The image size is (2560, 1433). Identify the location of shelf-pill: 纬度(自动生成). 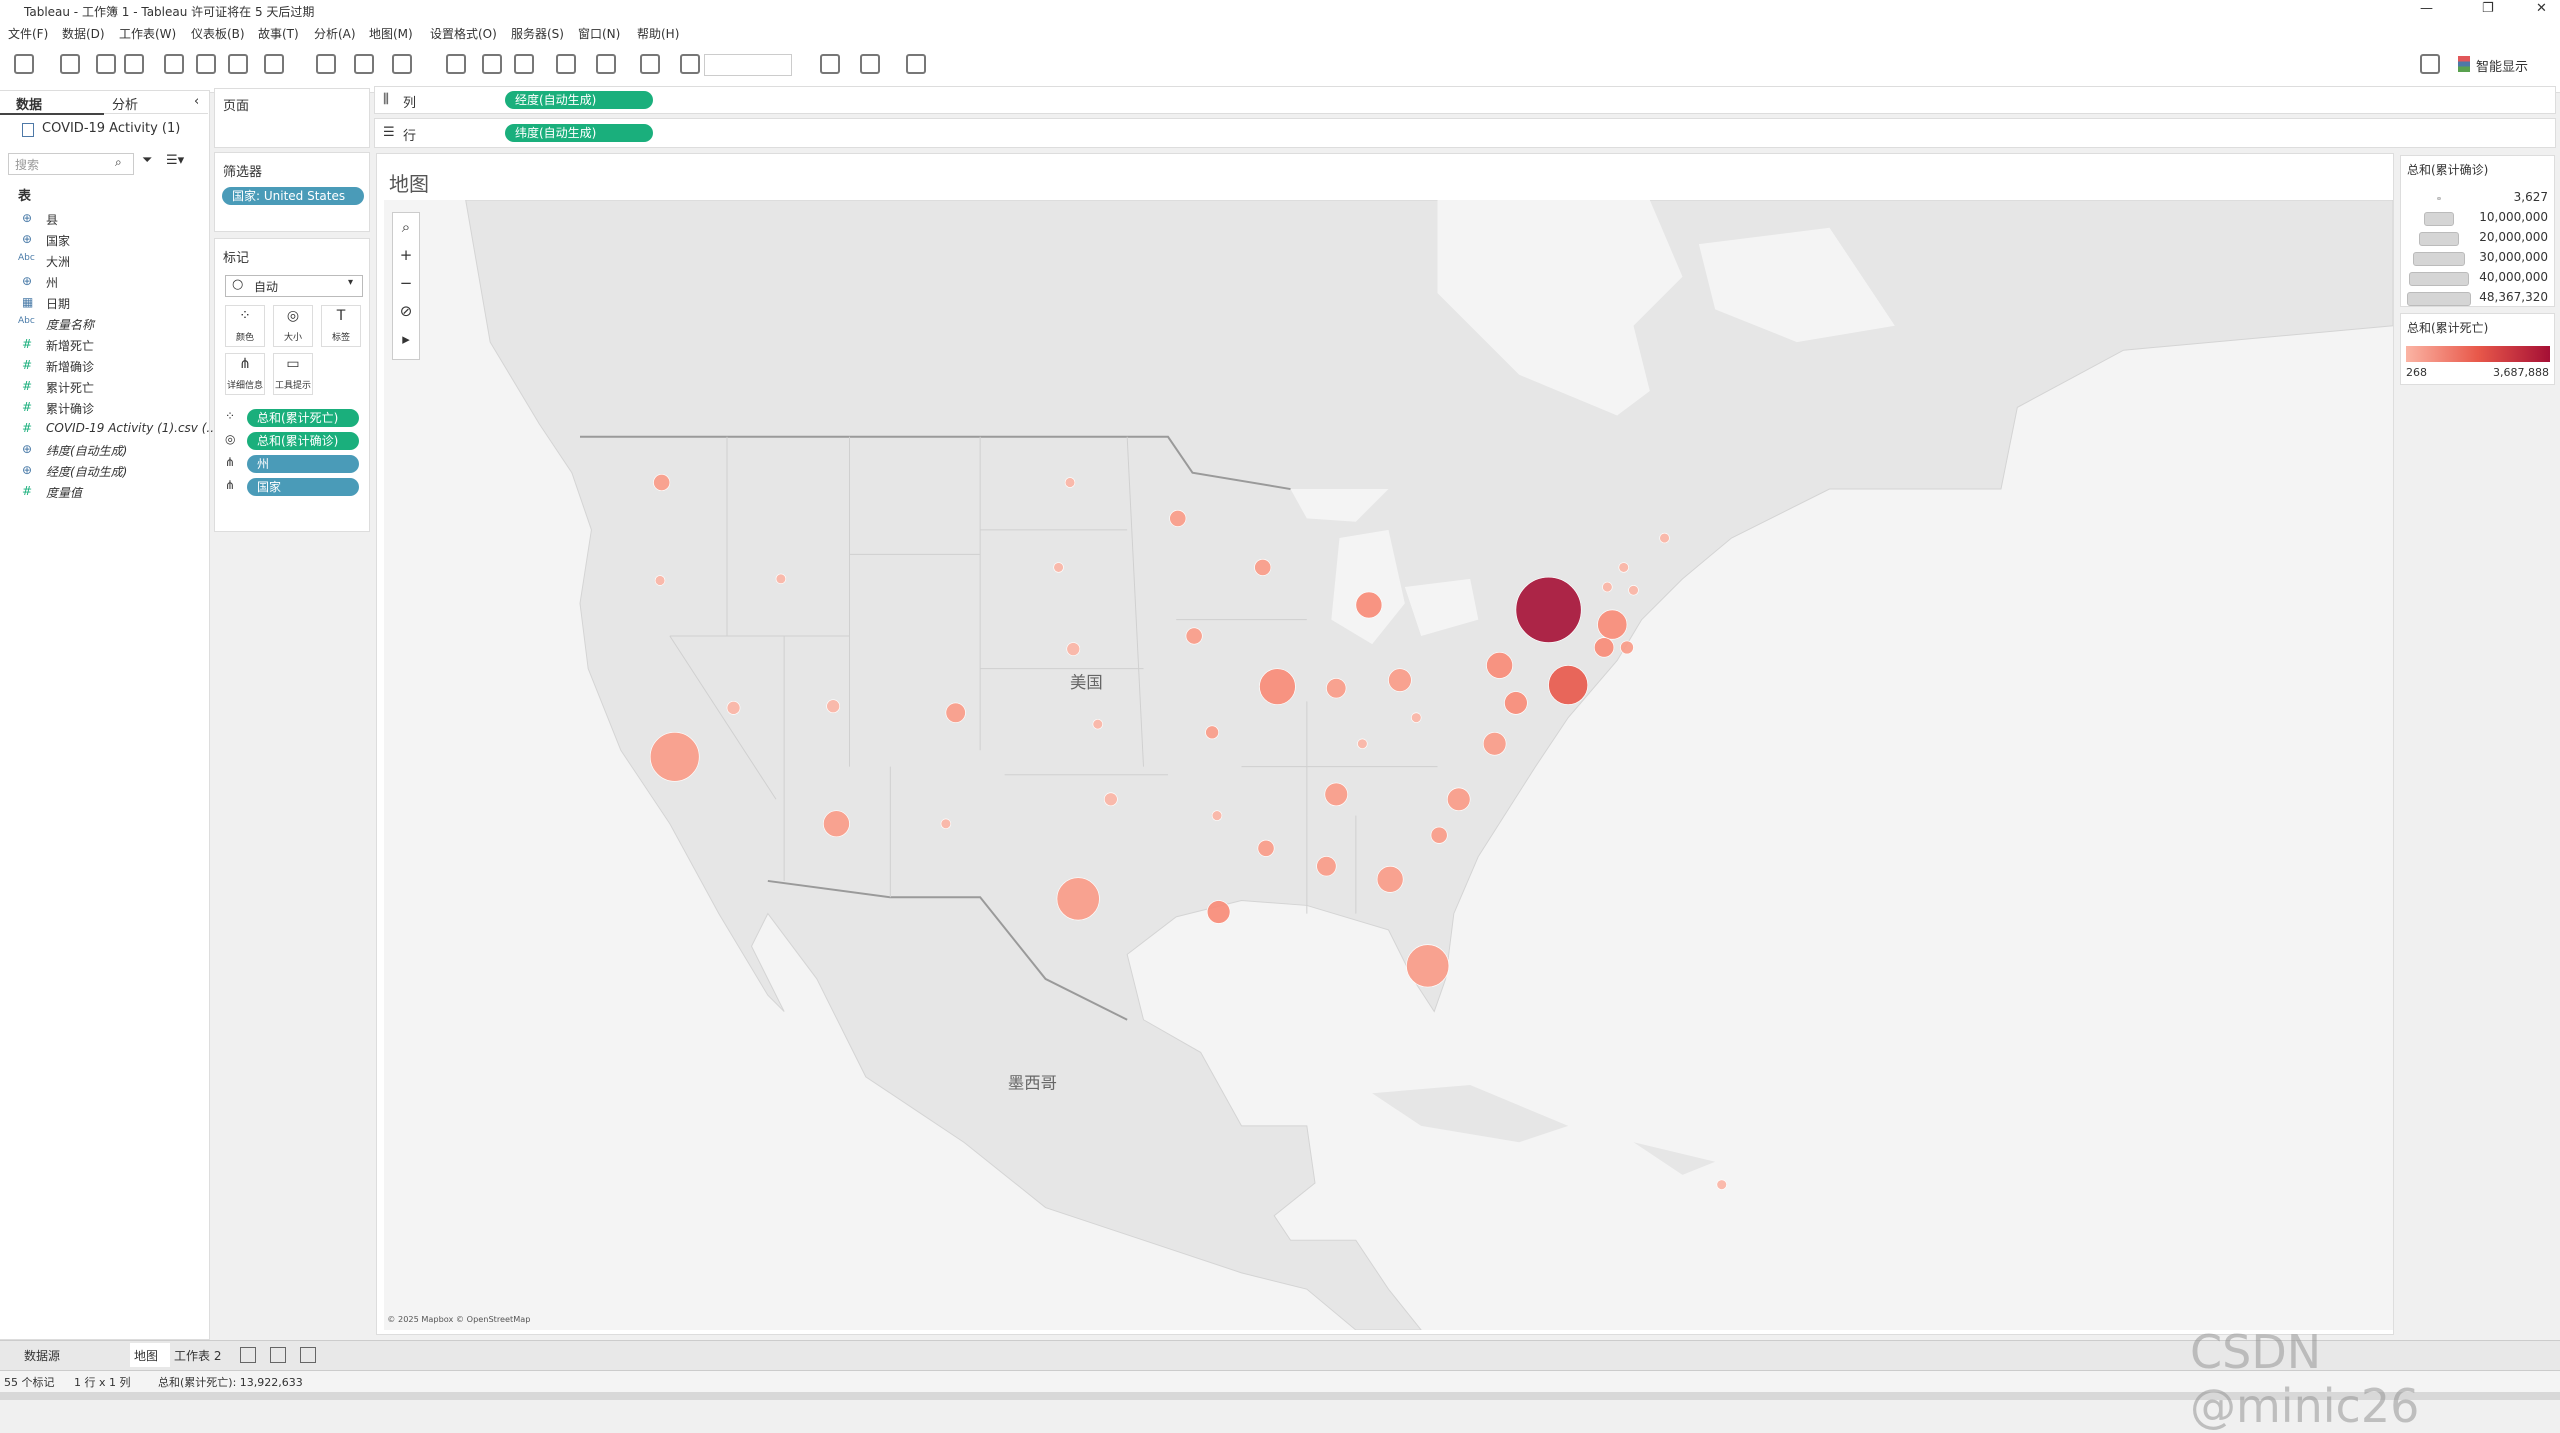
(579, 133).